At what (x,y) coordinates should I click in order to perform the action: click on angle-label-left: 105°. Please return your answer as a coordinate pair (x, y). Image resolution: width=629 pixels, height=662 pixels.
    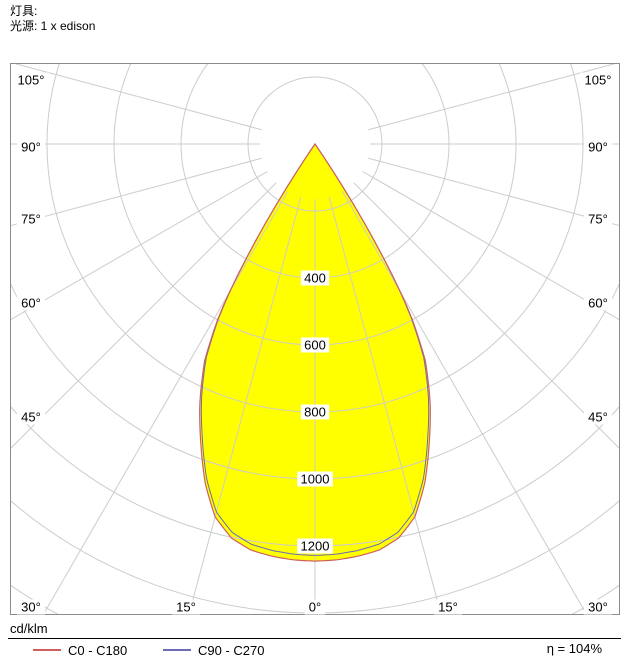
    Looking at the image, I should click on (31, 80).